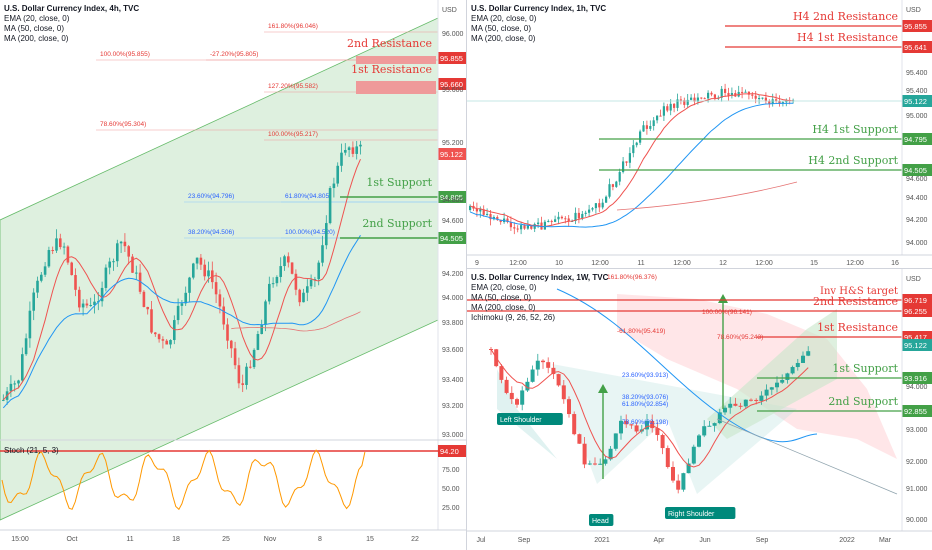 This screenshot has height=550, width=932. What do you see at coordinates (913, 279) in the screenshot?
I see `currency-label: USD` at bounding box center [913, 279].